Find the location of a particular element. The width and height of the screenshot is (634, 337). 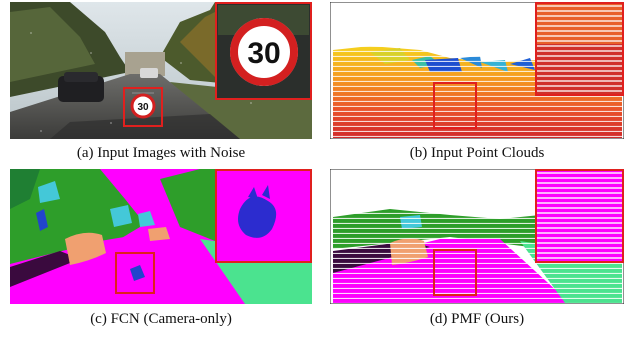

speed-sign-large-text: 30 is located at coordinates (263, 53).